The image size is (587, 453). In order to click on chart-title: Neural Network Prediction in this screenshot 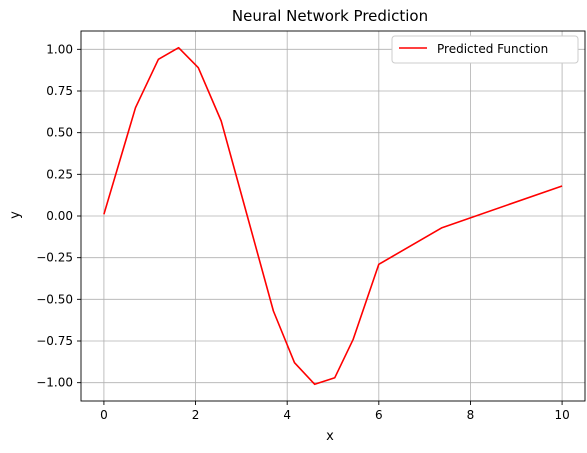, I will do `click(330, 16)`.